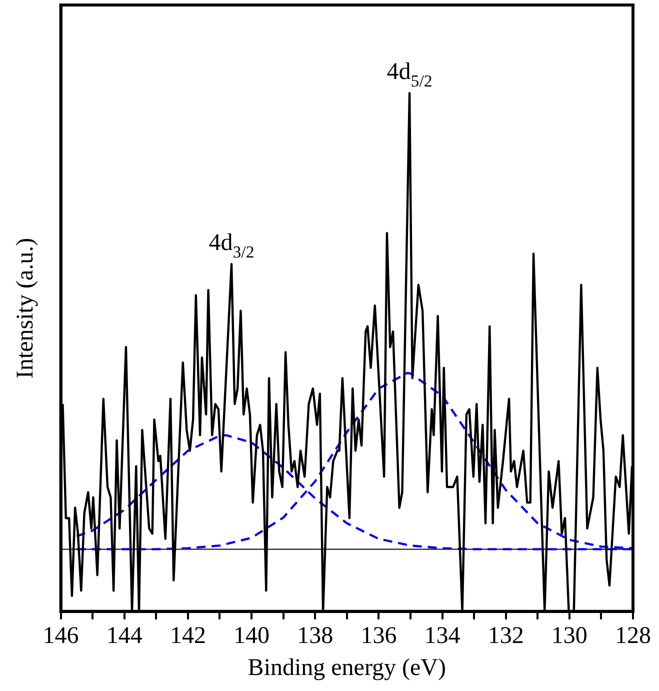 This screenshot has width=659, height=691. What do you see at coordinates (569, 636) in the screenshot?
I see `x-tick-label: 130` at bounding box center [569, 636].